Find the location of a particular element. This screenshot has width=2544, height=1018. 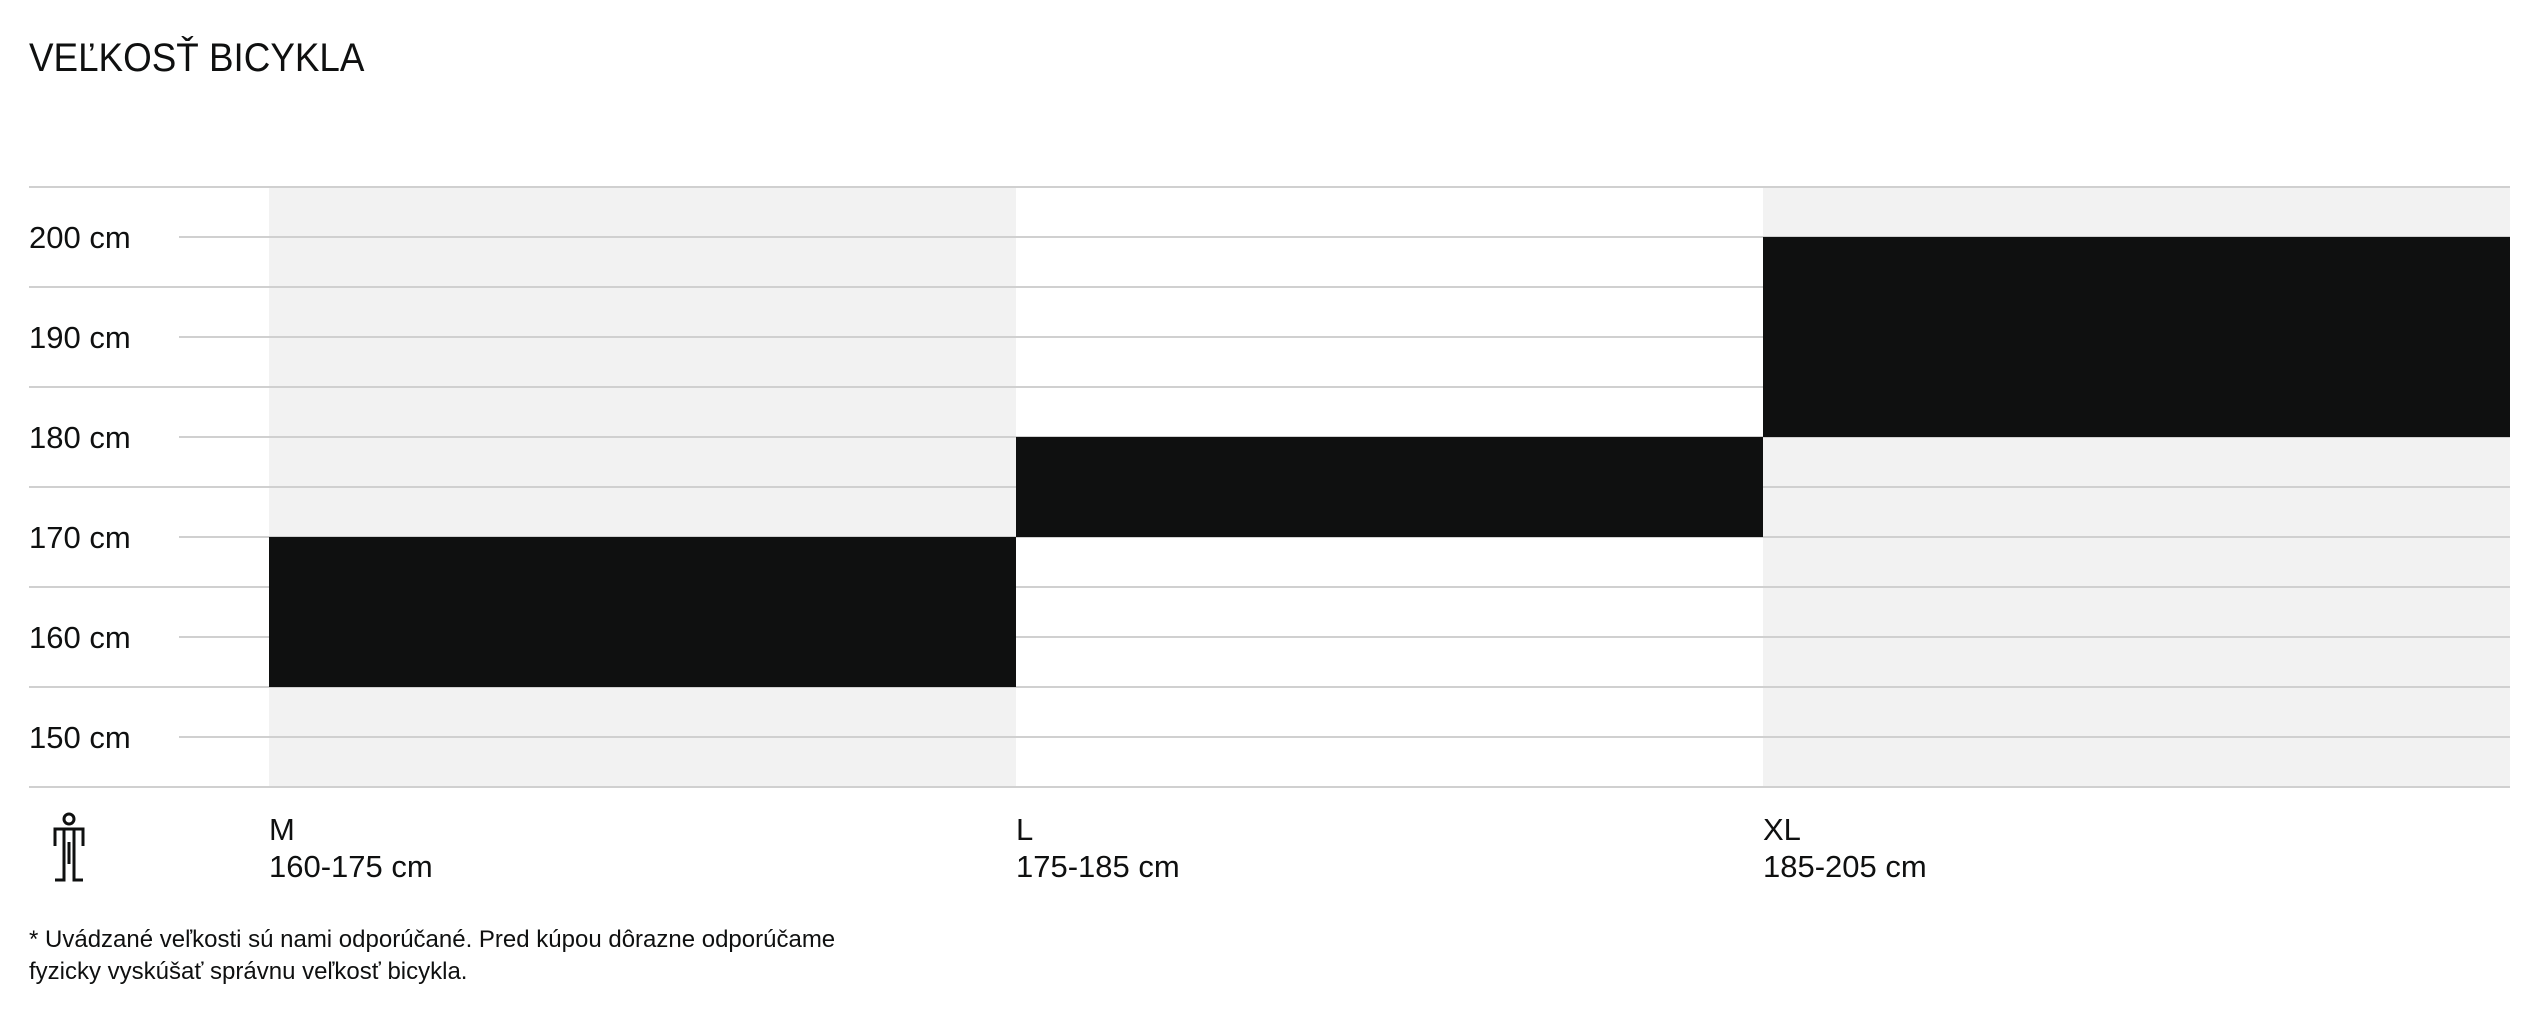

y-tick-label: 200 cm is located at coordinates (80, 237).